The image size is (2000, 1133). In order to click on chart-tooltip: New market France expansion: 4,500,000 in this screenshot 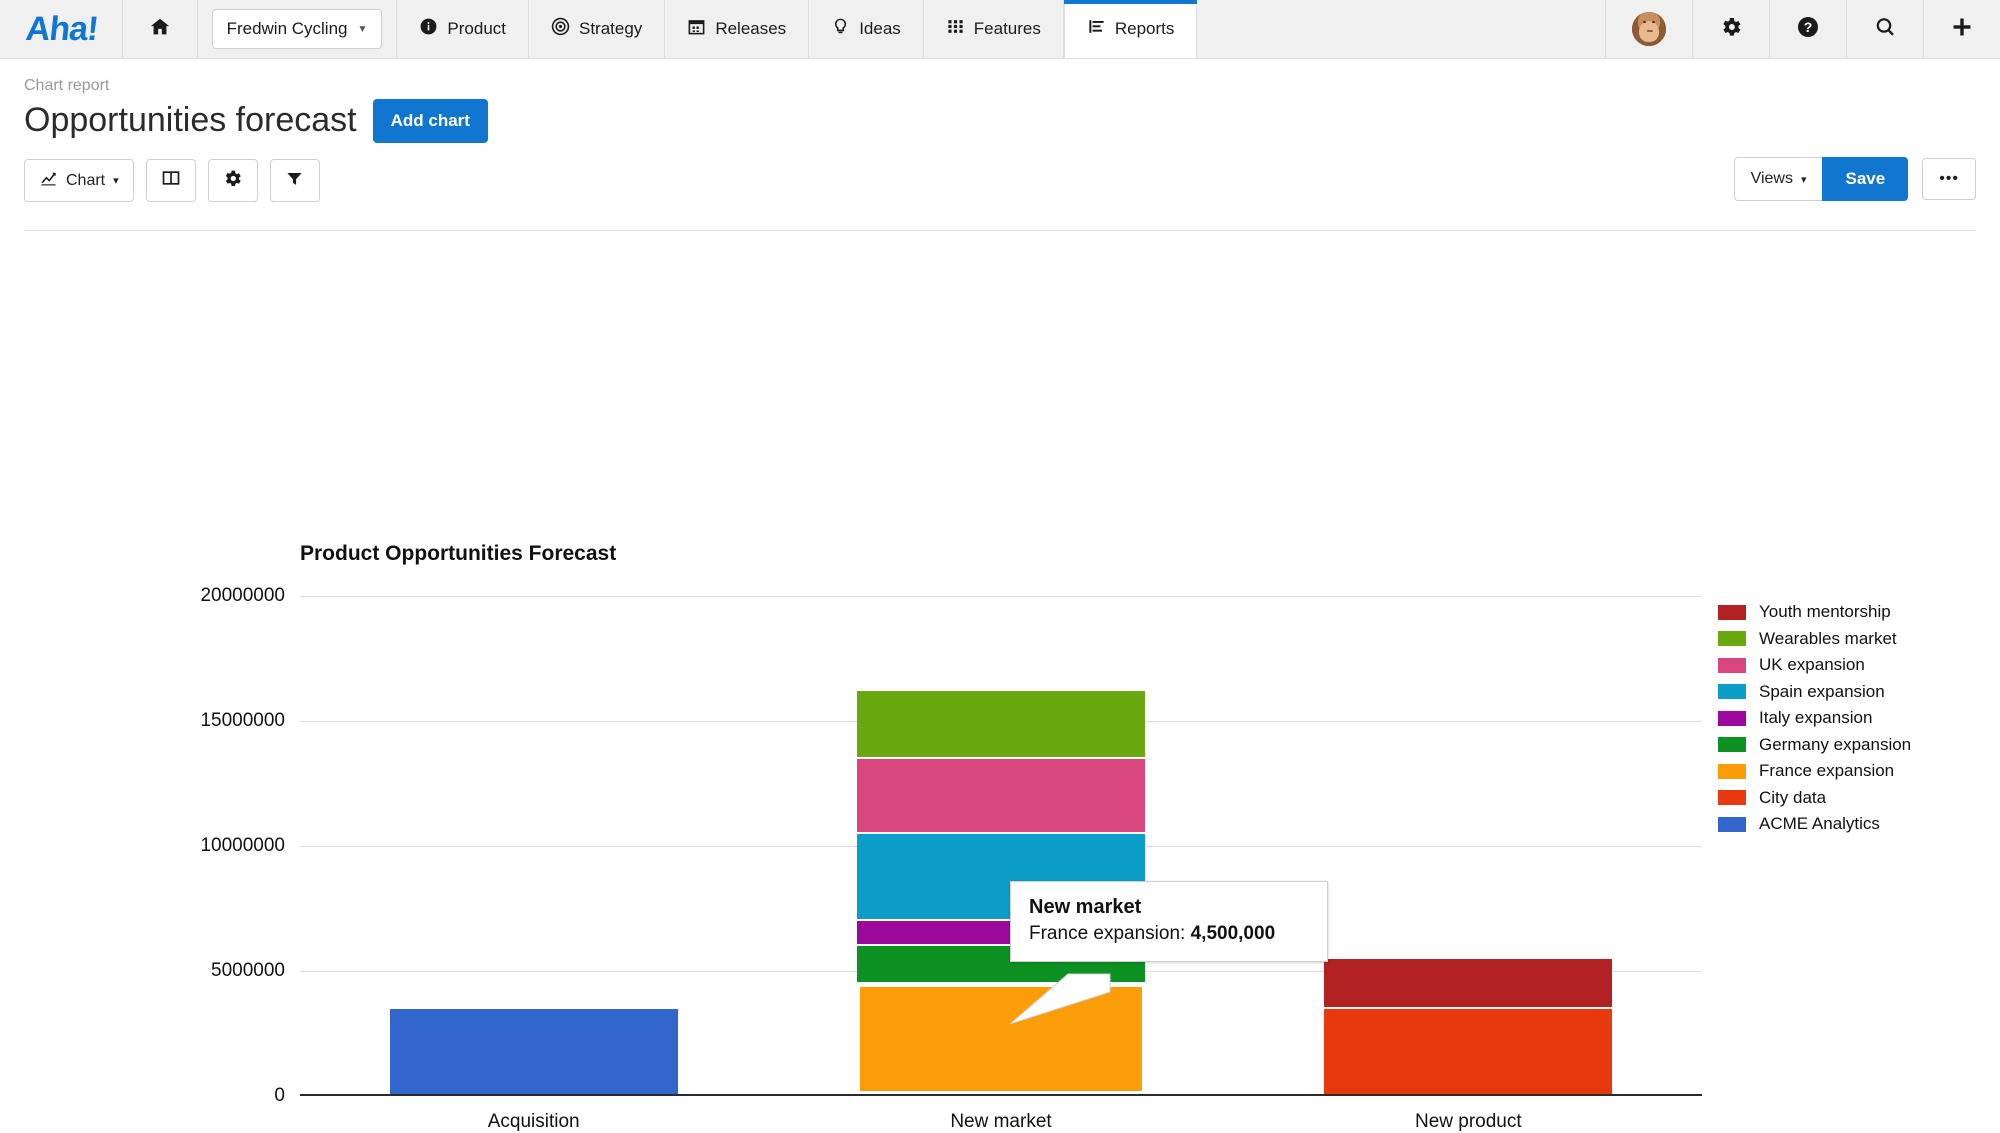, I will do `click(1169, 921)`.